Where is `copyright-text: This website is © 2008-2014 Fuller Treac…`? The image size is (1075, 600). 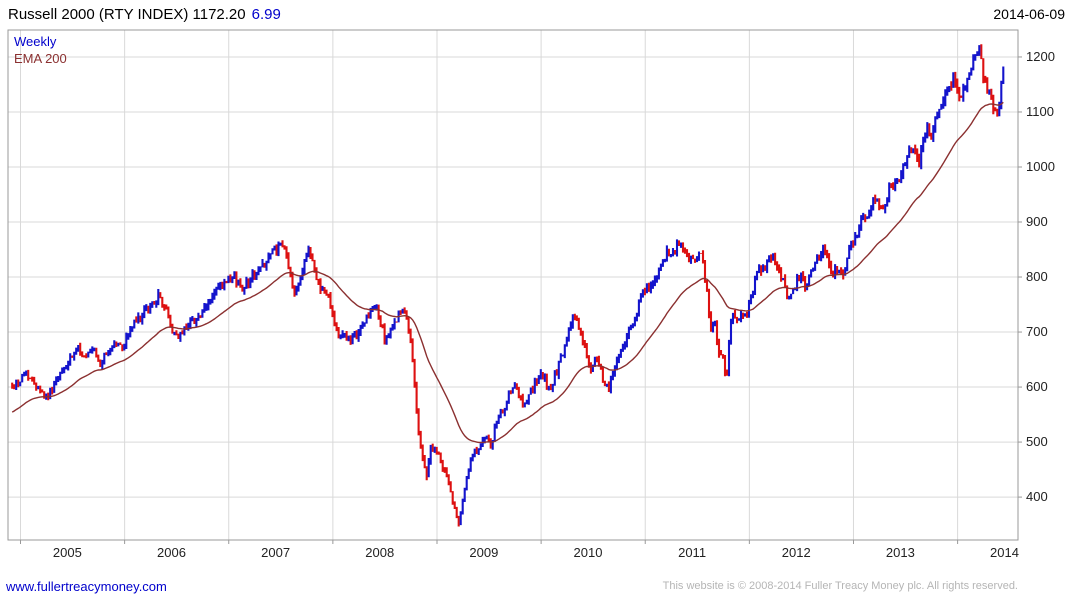 copyright-text: This website is © 2008-2014 Fuller Treac… is located at coordinates (840, 586).